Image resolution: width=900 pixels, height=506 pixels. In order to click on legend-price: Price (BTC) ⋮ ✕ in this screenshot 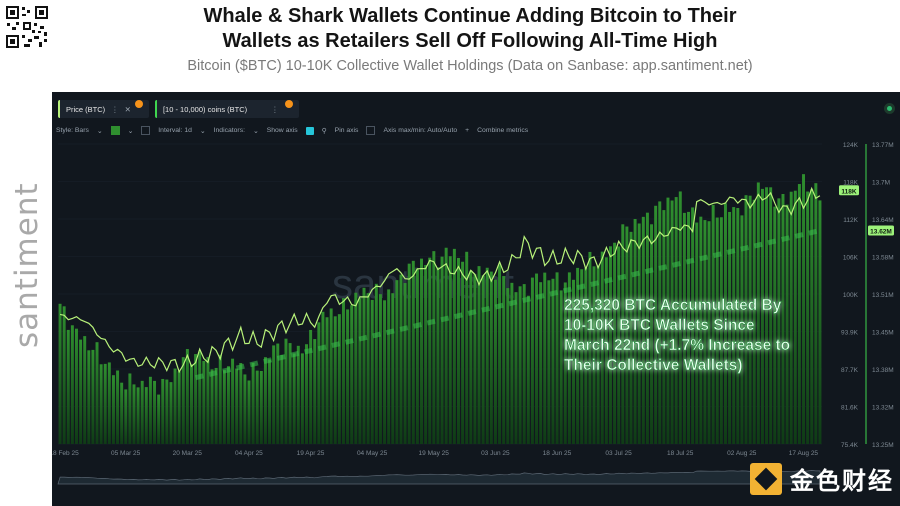, I will do `click(103, 109)`.